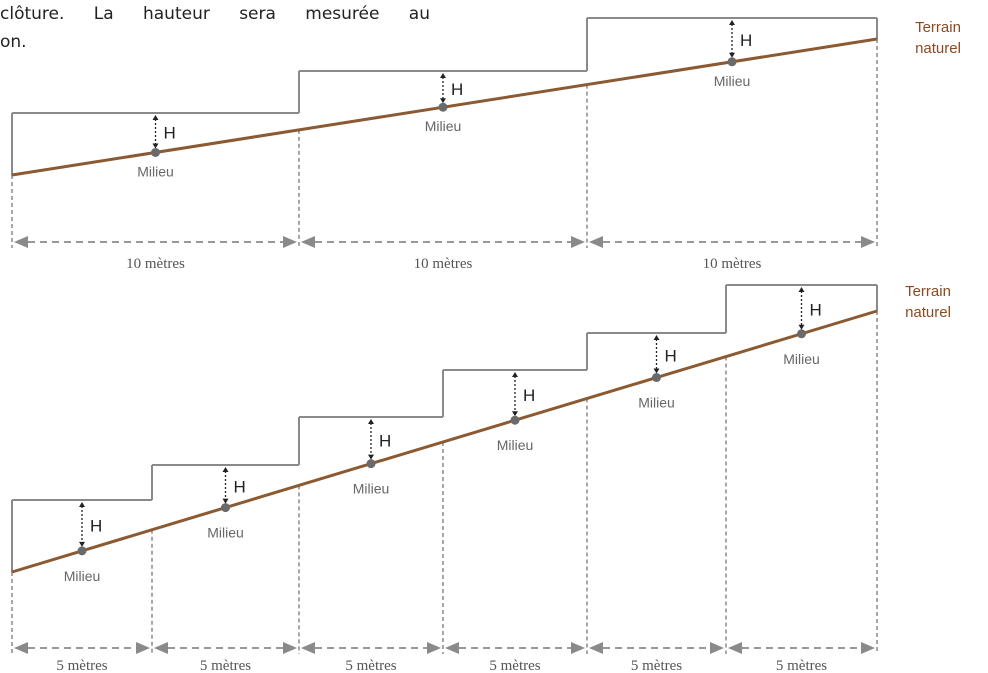 The image size is (988, 673). Describe the element at coordinates (215, 28) in the screenshot. I see `intro-text: clôture. La hauteur sera mesurée au on.` at that location.